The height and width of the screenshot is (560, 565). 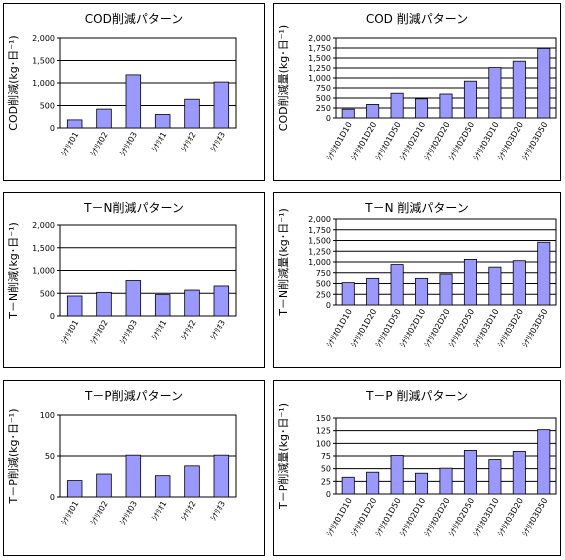 I want to click on y-axis-title: COD削減(kg･日⁻¹), so click(x=13, y=82).